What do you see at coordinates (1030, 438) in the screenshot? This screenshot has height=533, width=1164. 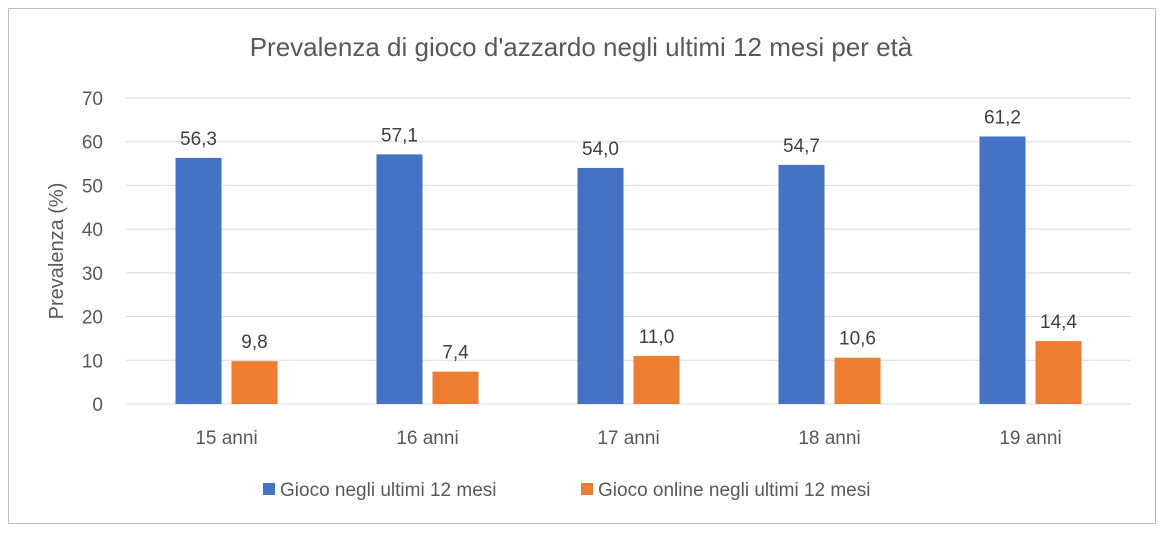 I see `x-tick-label: 19 anni` at bounding box center [1030, 438].